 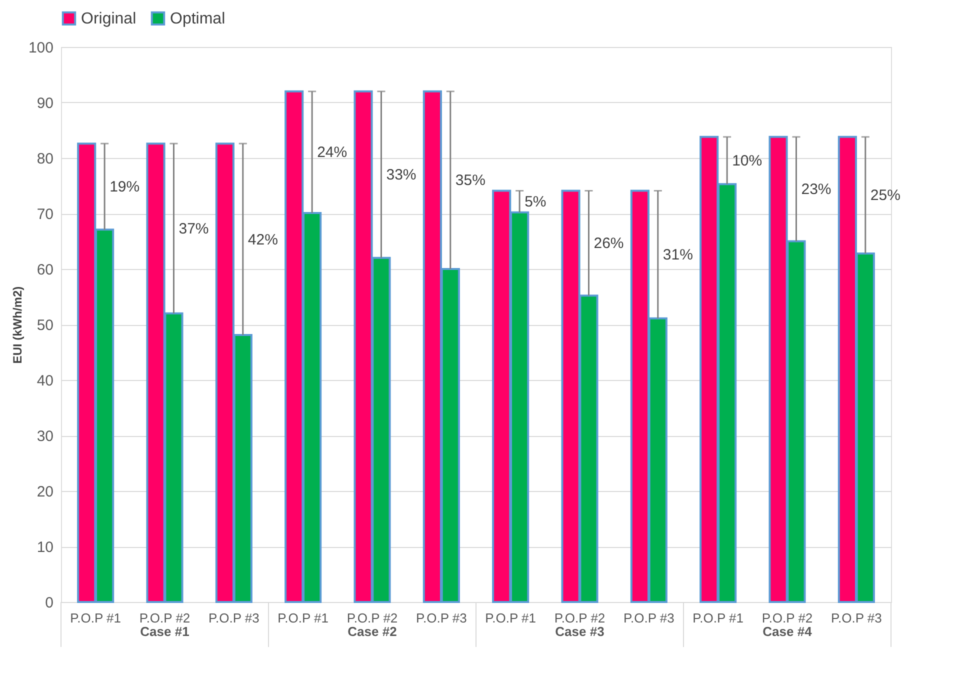 I want to click on text: Case #2, so click(x=372, y=631).